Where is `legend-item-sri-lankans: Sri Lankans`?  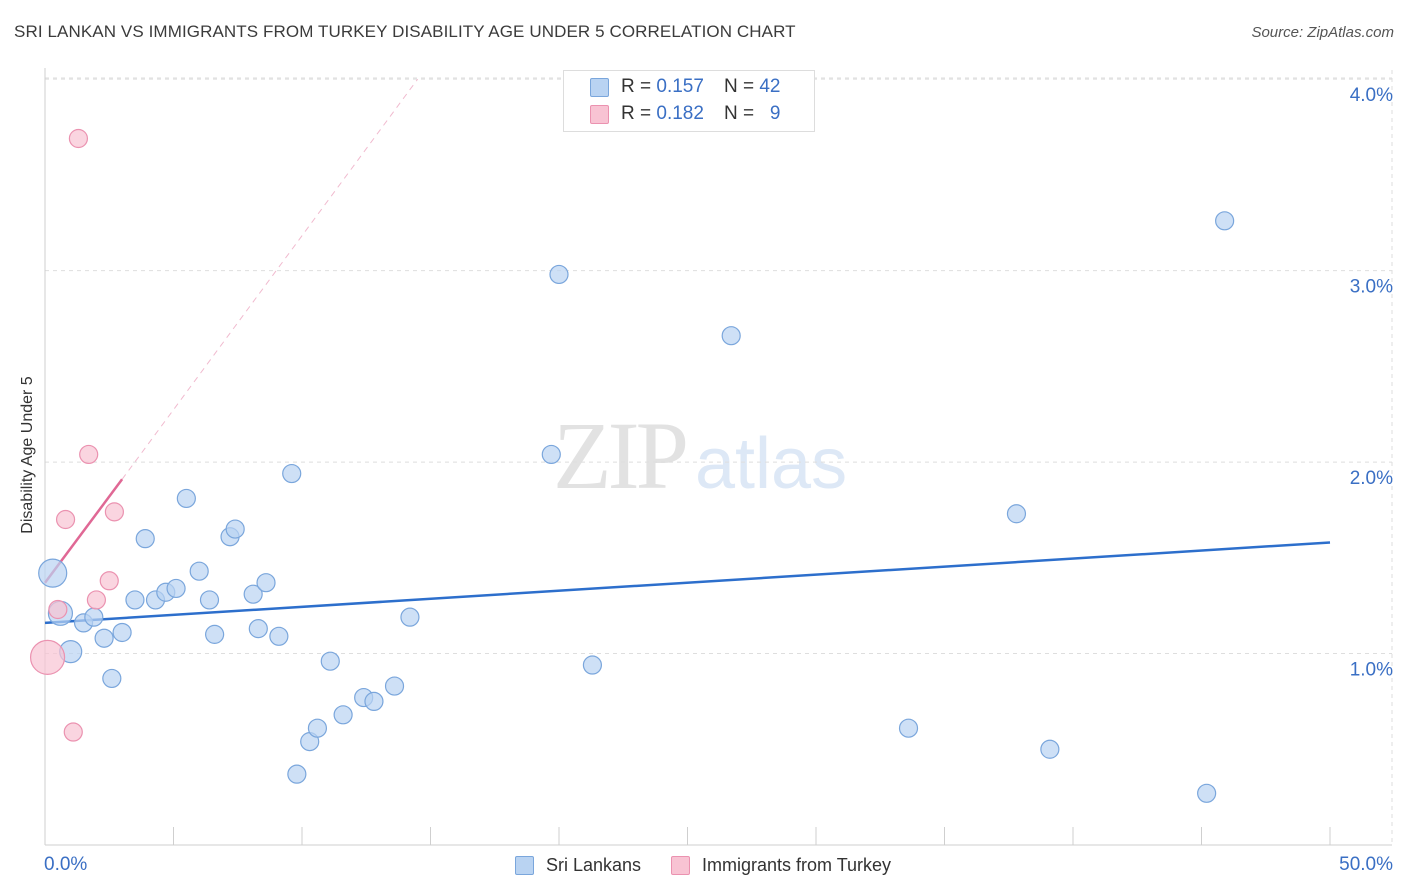 legend-item-sri-lankans: Sri Lankans is located at coordinates (577, 865).